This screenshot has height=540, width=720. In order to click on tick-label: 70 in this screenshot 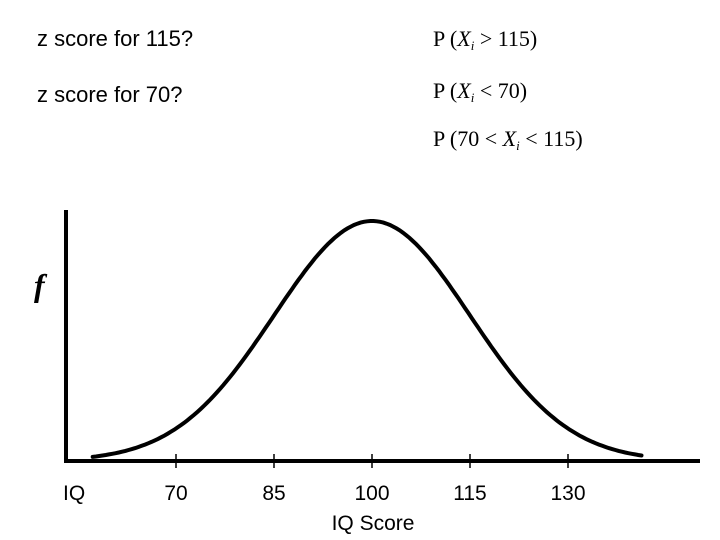, I will do `click(175, 493)`.